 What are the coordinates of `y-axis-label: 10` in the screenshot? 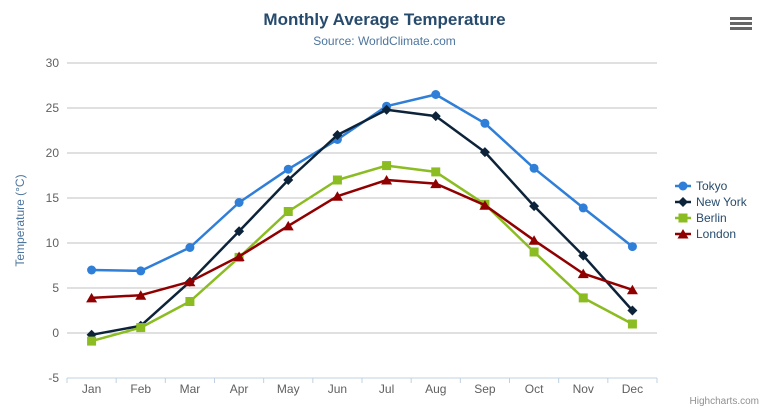 It's located at (53, 243).